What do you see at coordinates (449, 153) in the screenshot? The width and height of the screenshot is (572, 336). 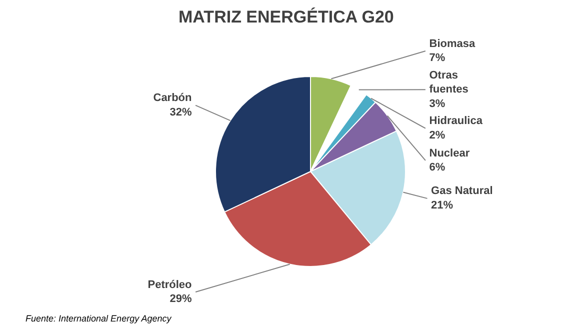 I see `slice-label: Nuclear` at bounding box center [449, 153].